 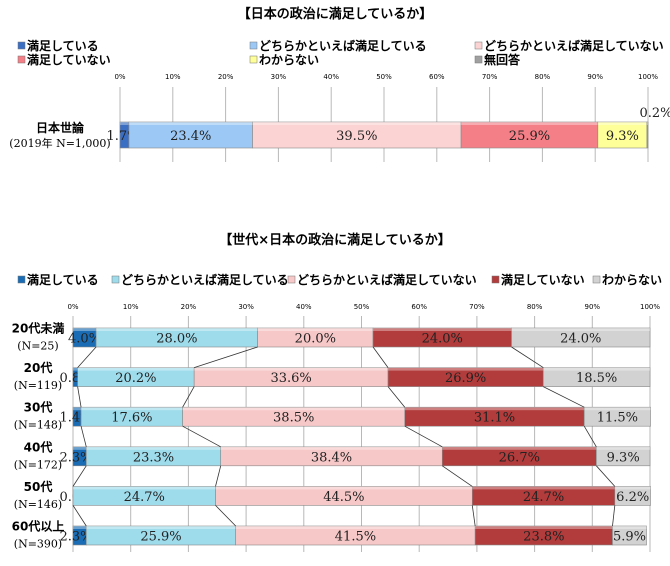 I want to click on category-sublabel: (N=146), so click(x=38, y=504).